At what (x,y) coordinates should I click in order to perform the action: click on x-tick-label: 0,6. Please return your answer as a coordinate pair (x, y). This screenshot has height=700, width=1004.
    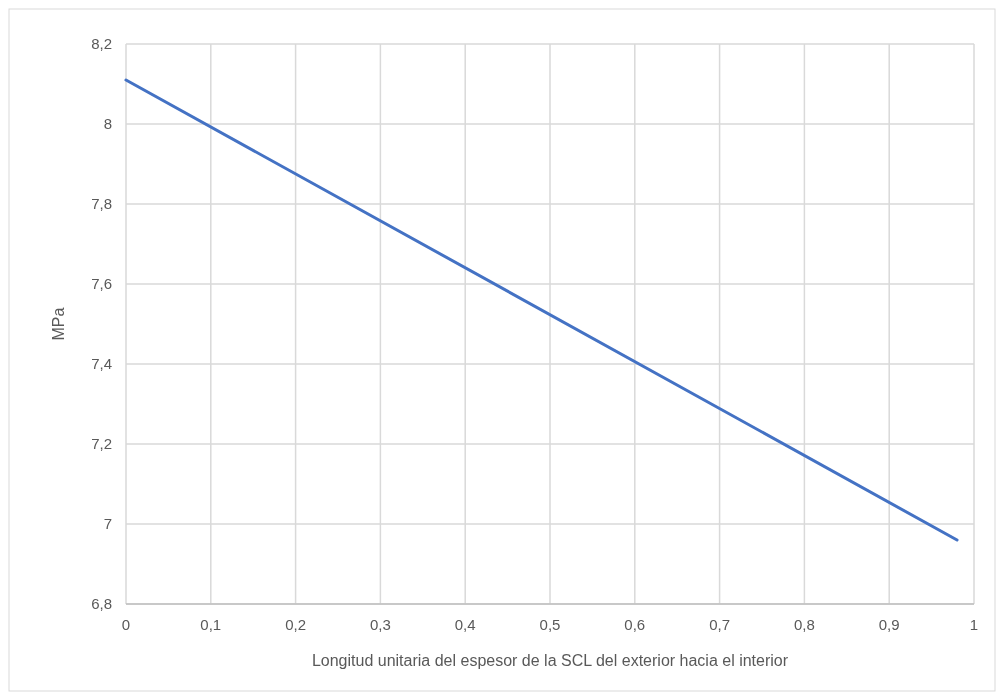
    Looking at the image, I should click on (635, 624).